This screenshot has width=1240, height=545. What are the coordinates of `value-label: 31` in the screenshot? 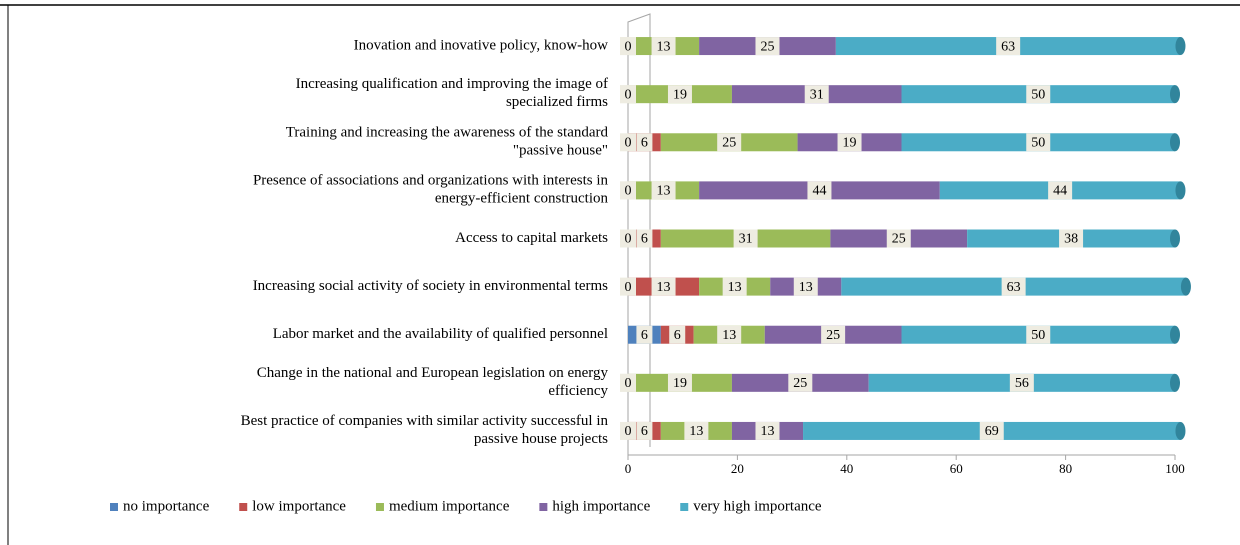 It's located at (816, 94).